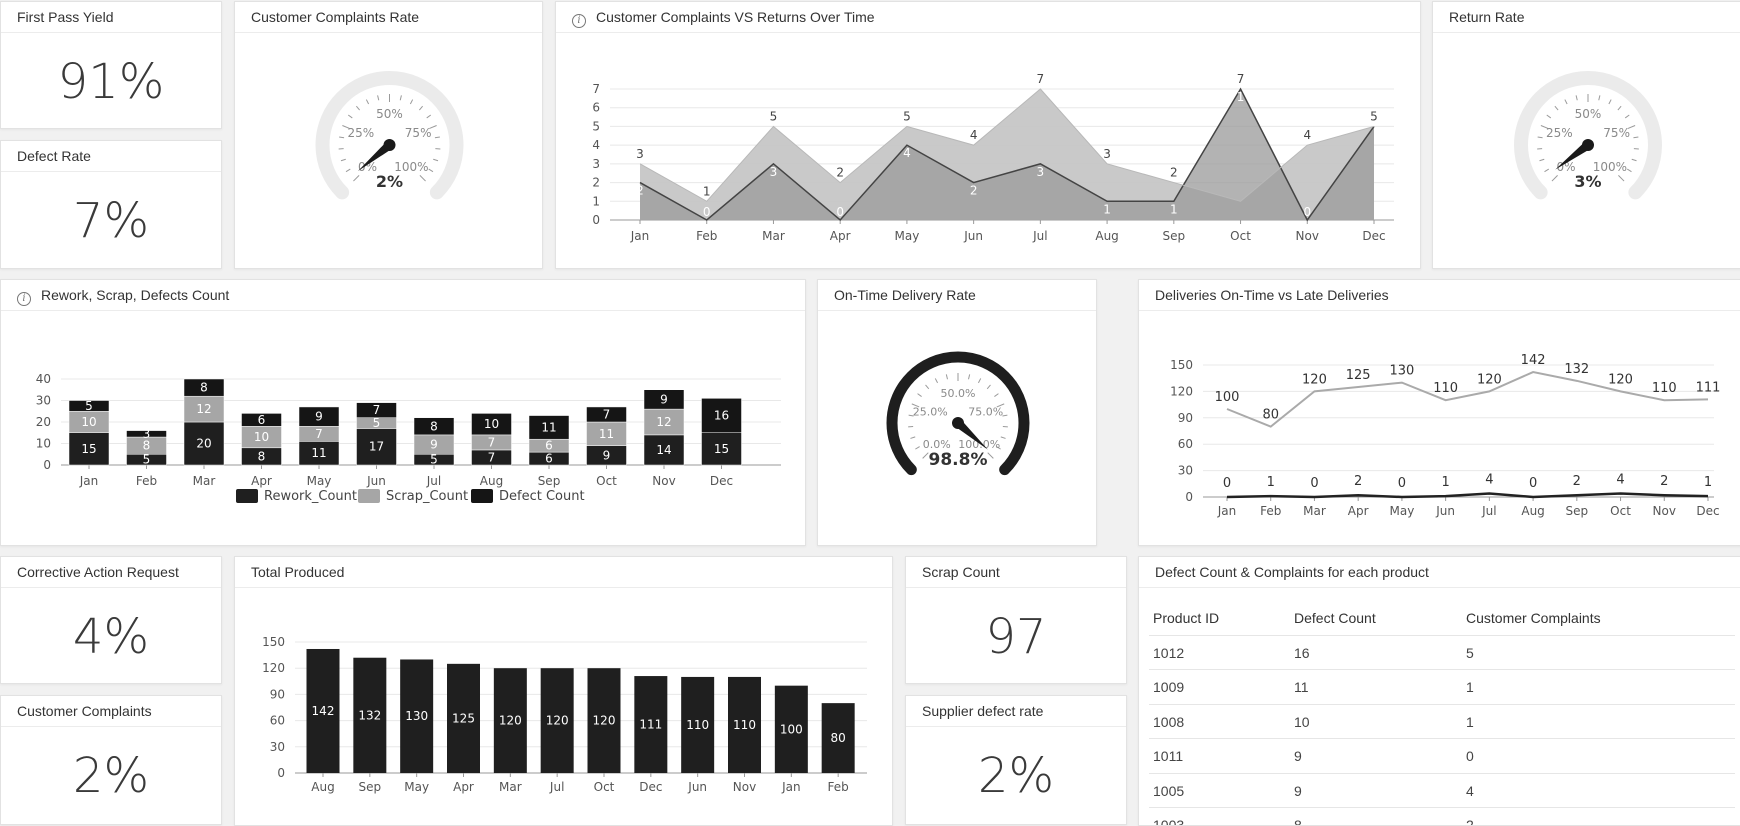  I want to click on table-cell: 1005, so click(1221, 791).